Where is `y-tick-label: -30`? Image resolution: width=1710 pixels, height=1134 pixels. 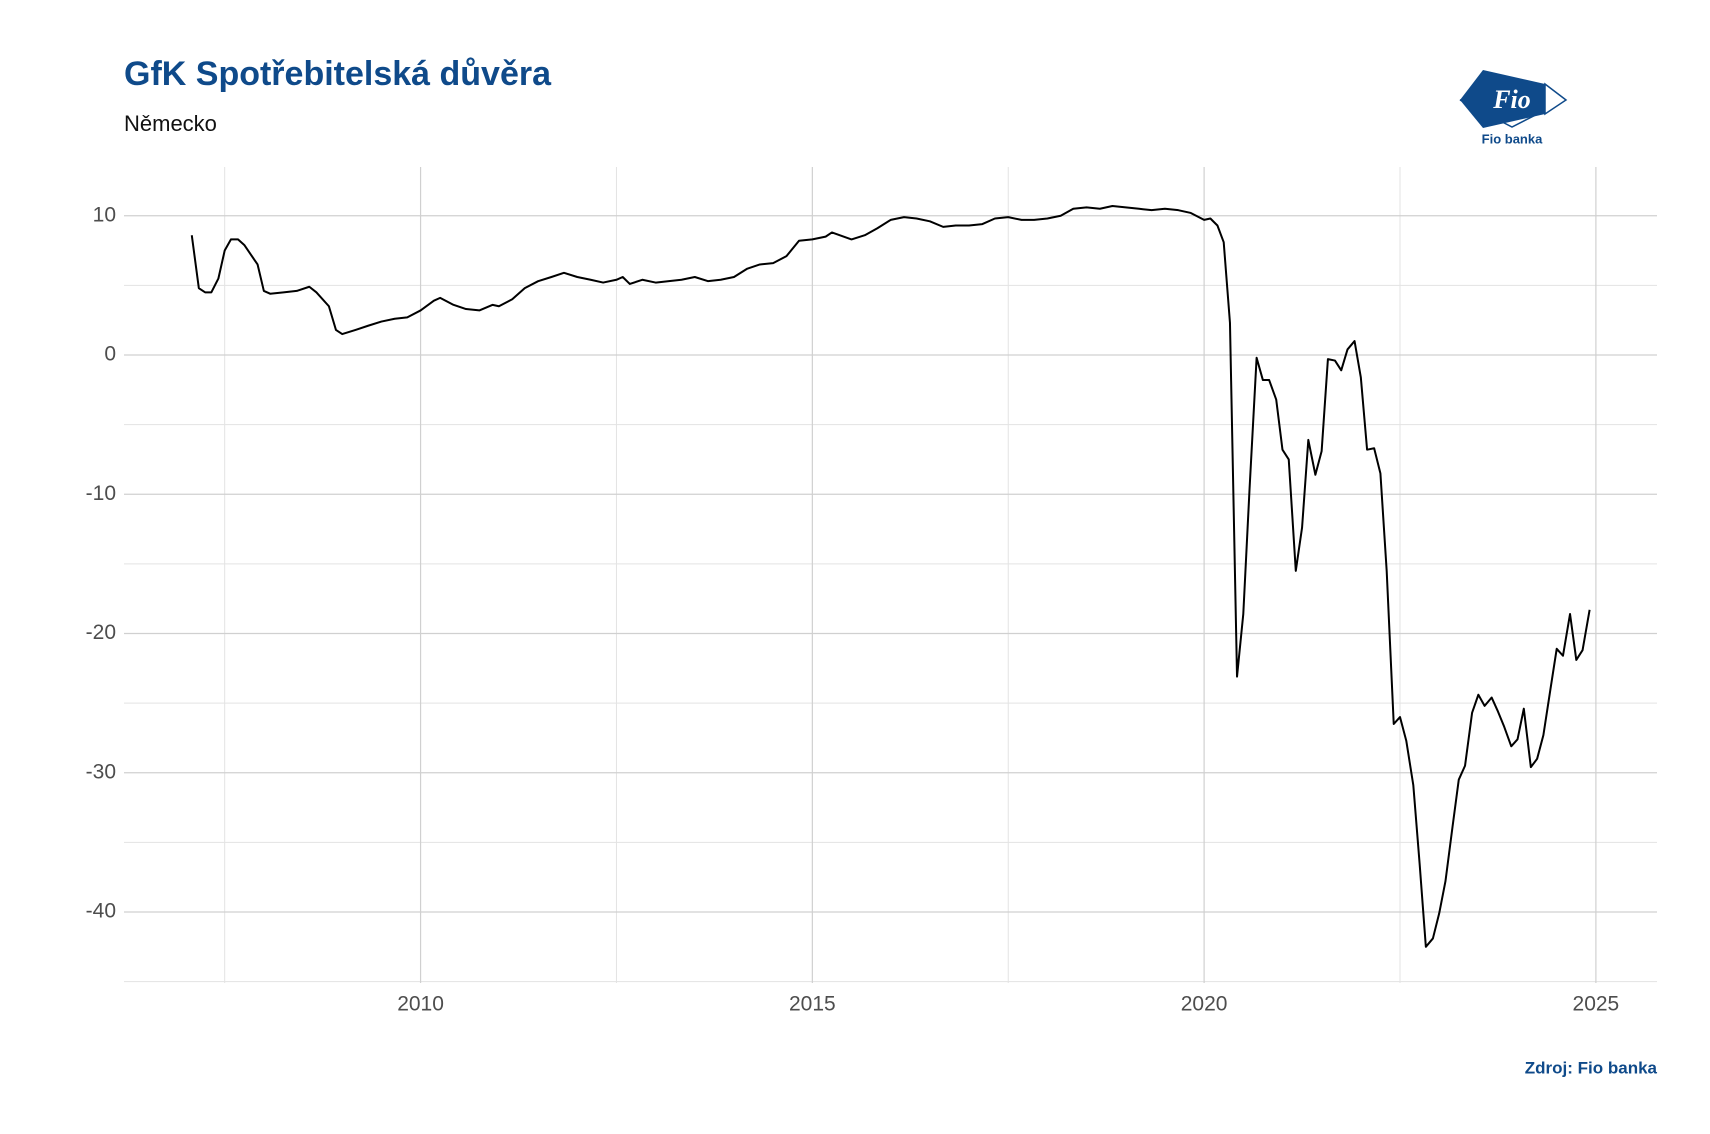 y-tick-label: -30 is located at coordinates (101, 771).